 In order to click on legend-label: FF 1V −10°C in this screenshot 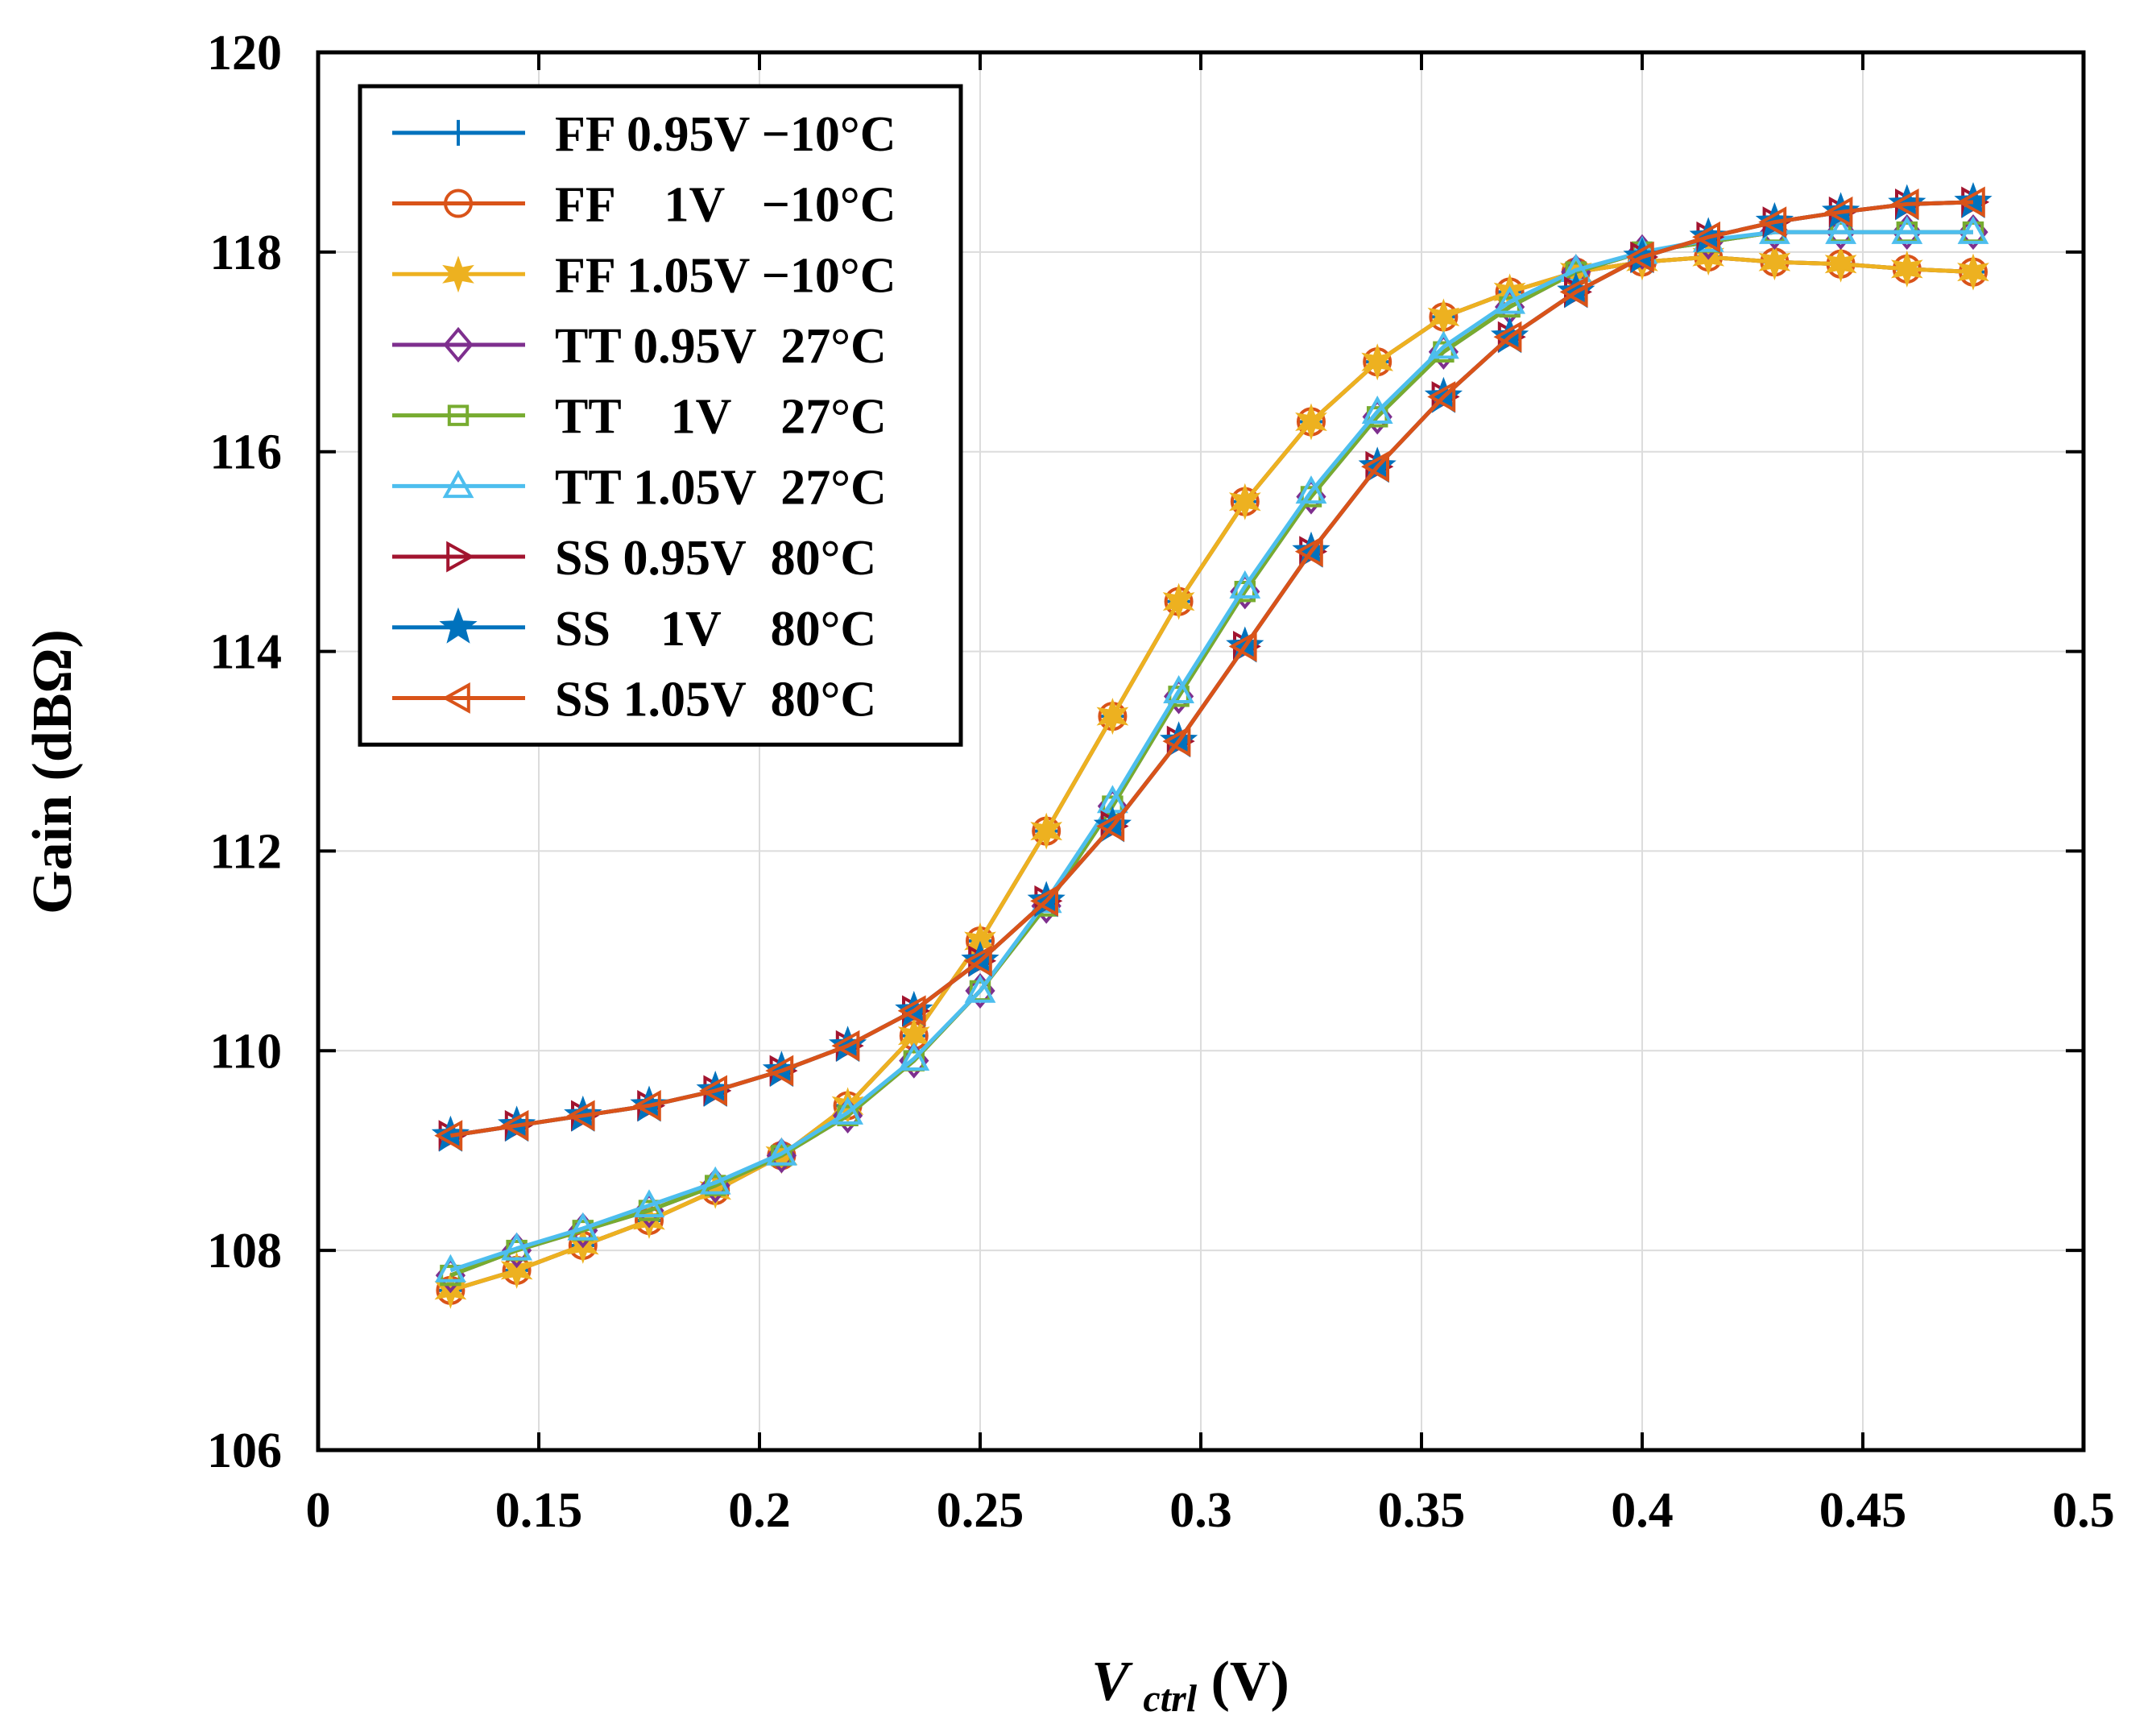, I will do `click(725, 206)`.